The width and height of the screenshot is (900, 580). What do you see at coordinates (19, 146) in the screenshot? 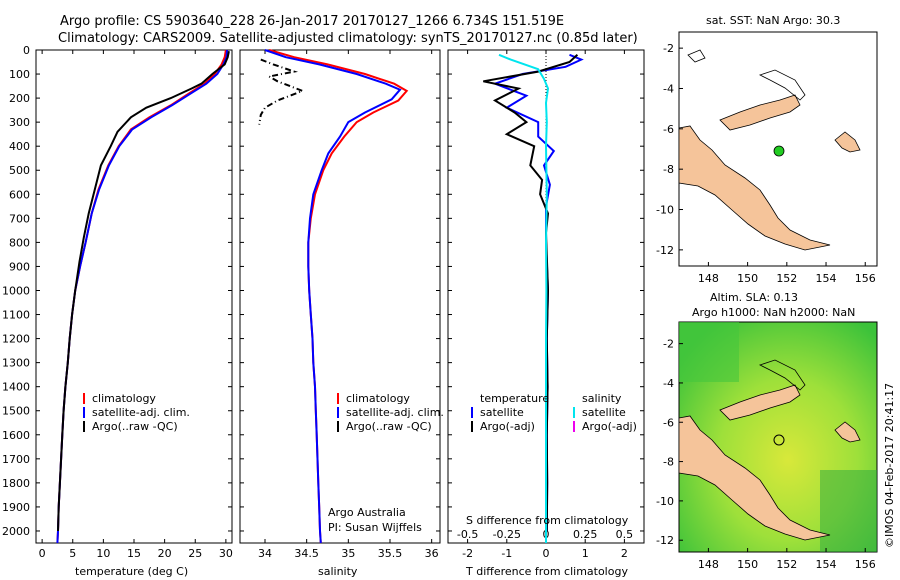
I see `depth-tick-label: 400` at bounding box center [19, 146].